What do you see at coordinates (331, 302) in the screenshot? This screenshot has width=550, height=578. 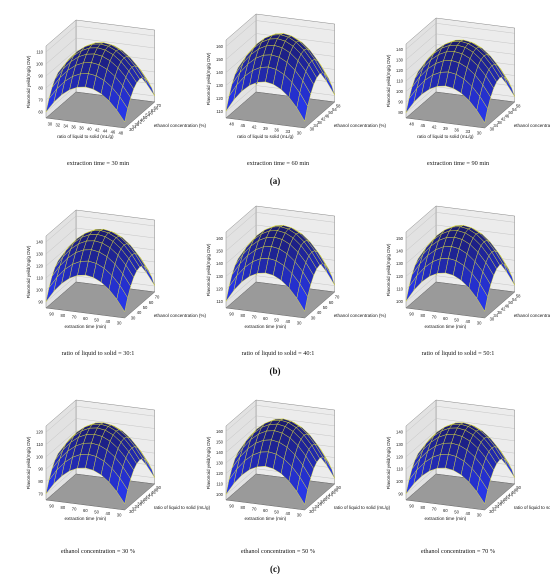 I see `y-tick-label: 60` at bounding box center [331, 302].